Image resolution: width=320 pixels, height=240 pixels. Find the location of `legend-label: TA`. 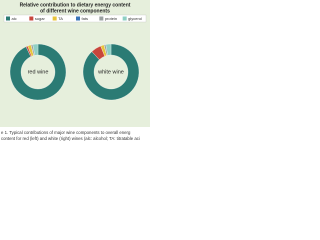

legend-label: TA is located at coordinates (60, 18).